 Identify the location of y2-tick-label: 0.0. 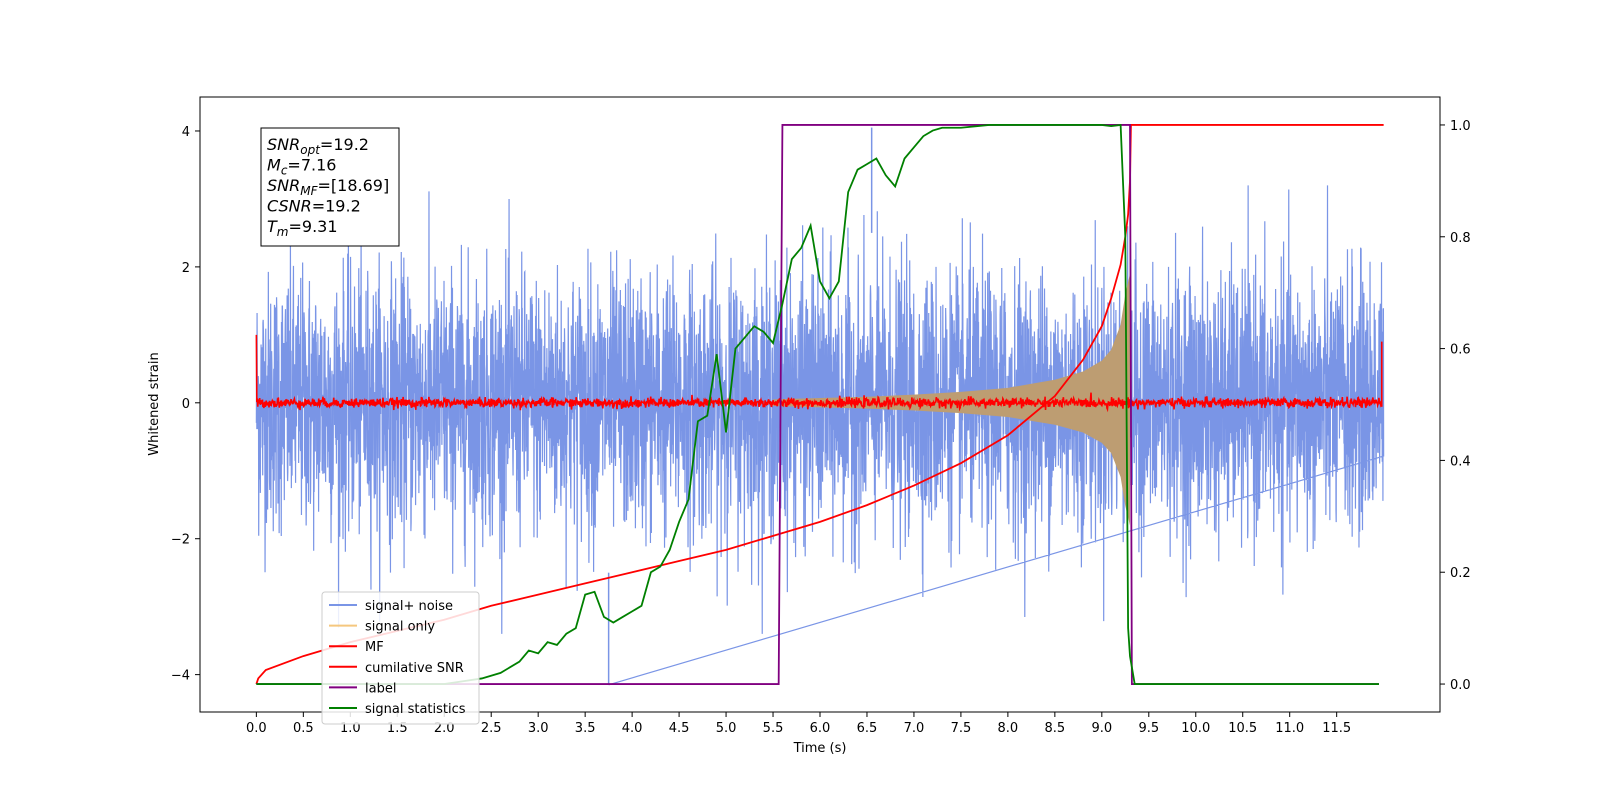
(1460, 685).